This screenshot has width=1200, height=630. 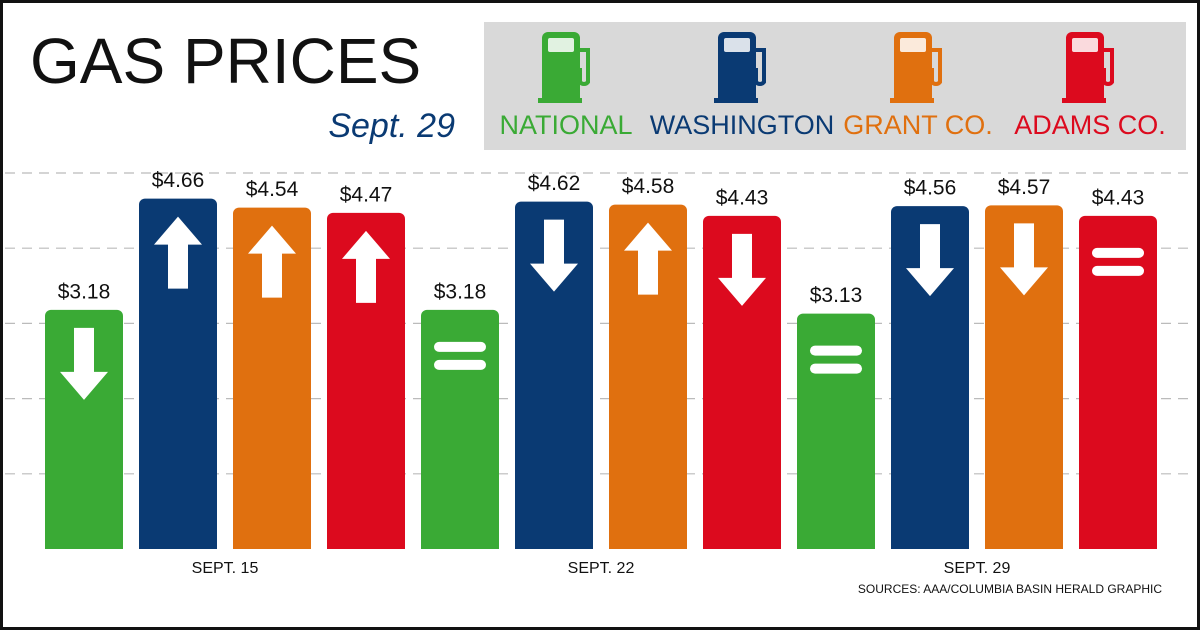 What do you see at coordinates (601, 568) in the screenshot?
I see `x-tick-label: SEPT. 22` at bounding box center [601, 568].